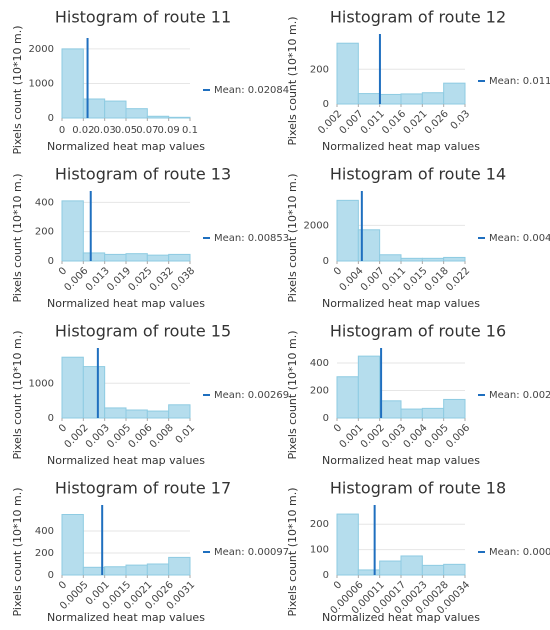 The width and height of the screenshot is (550, 630). Describe the element at coordinates (183, 279) in the screenshot. I see `x-tick-label: 0.038` at that location.